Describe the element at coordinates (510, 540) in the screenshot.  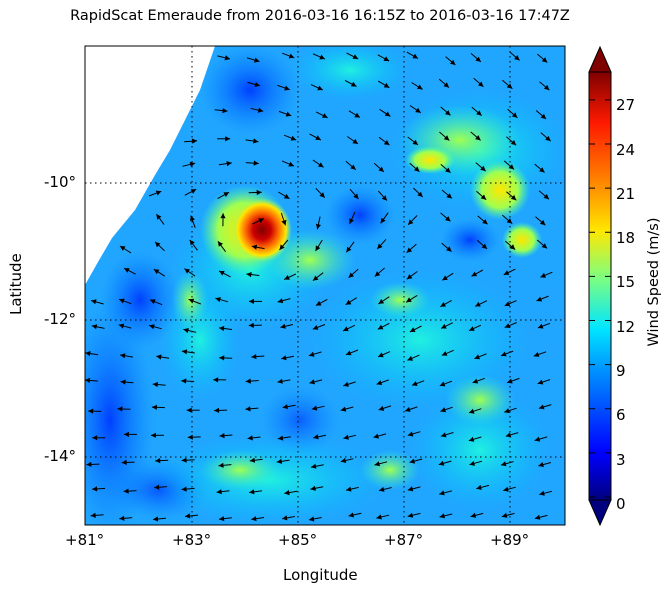
I see `x-tick-label: +89°` at that location.